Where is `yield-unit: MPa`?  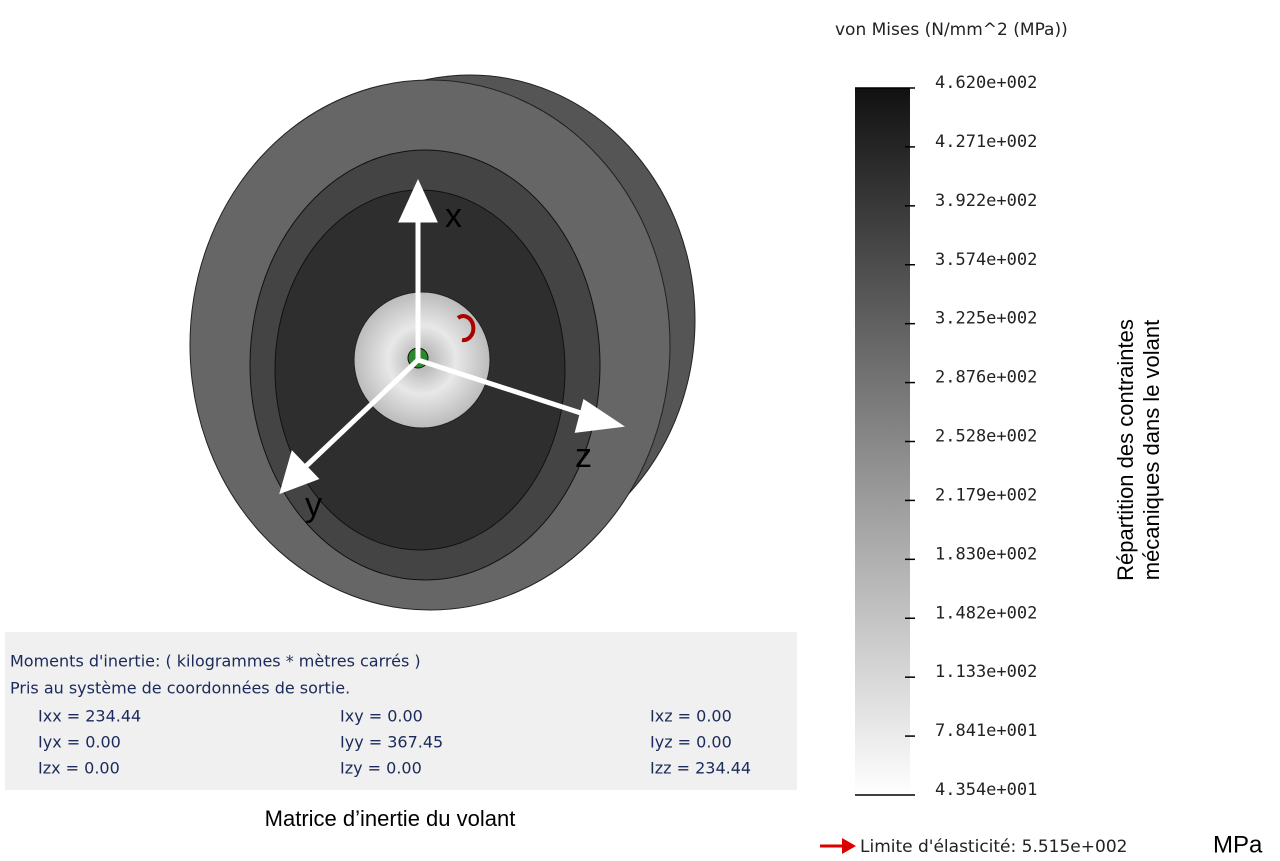
yield-unit: MPa is located at coordinates (1238, 844).